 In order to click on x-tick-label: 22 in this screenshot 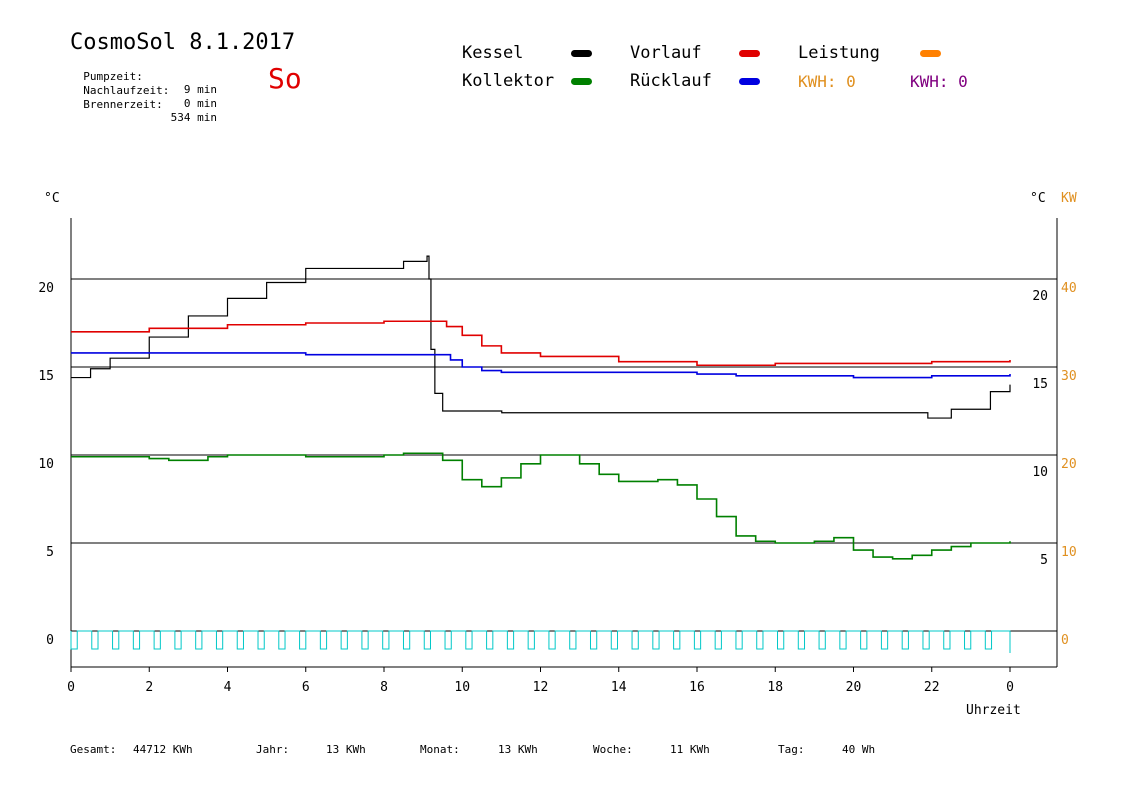, I will do `click(932, 687)`.